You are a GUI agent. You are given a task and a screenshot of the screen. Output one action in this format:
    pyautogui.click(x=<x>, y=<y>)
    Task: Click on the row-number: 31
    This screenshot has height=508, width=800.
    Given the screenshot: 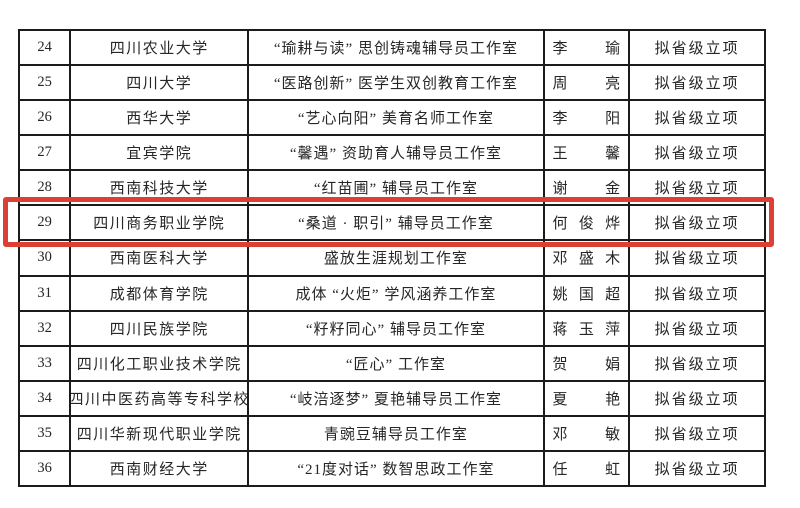 What is the action you would take?
    pyautogui.click(x=44, y=292)
    